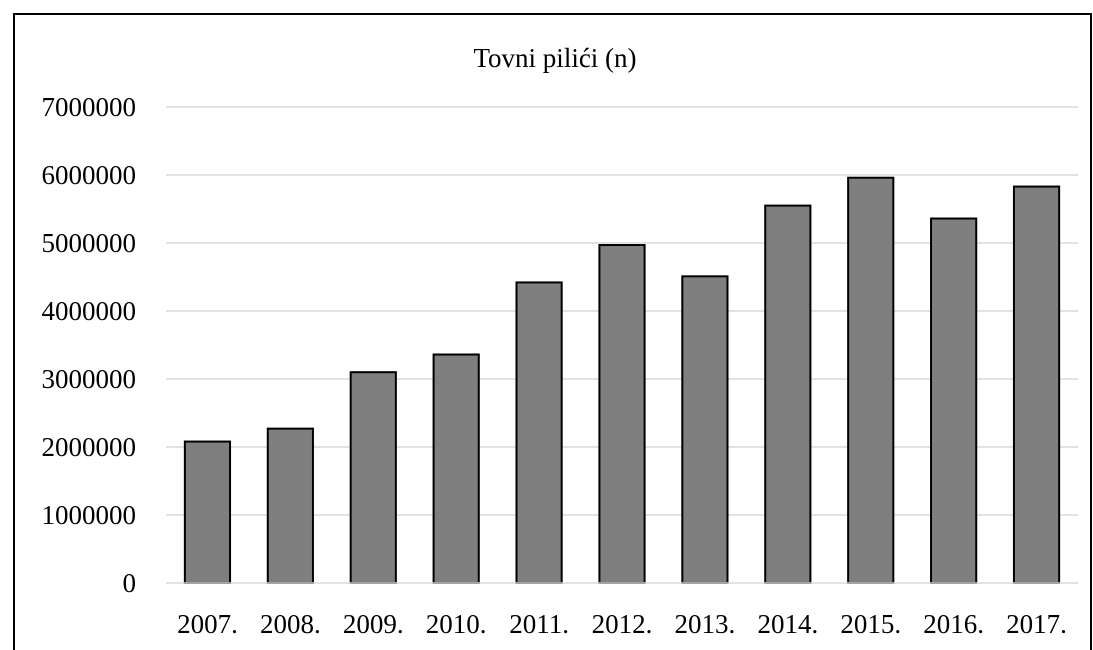  I want to click on y-tick-label: 1000000, so click(89, 515).